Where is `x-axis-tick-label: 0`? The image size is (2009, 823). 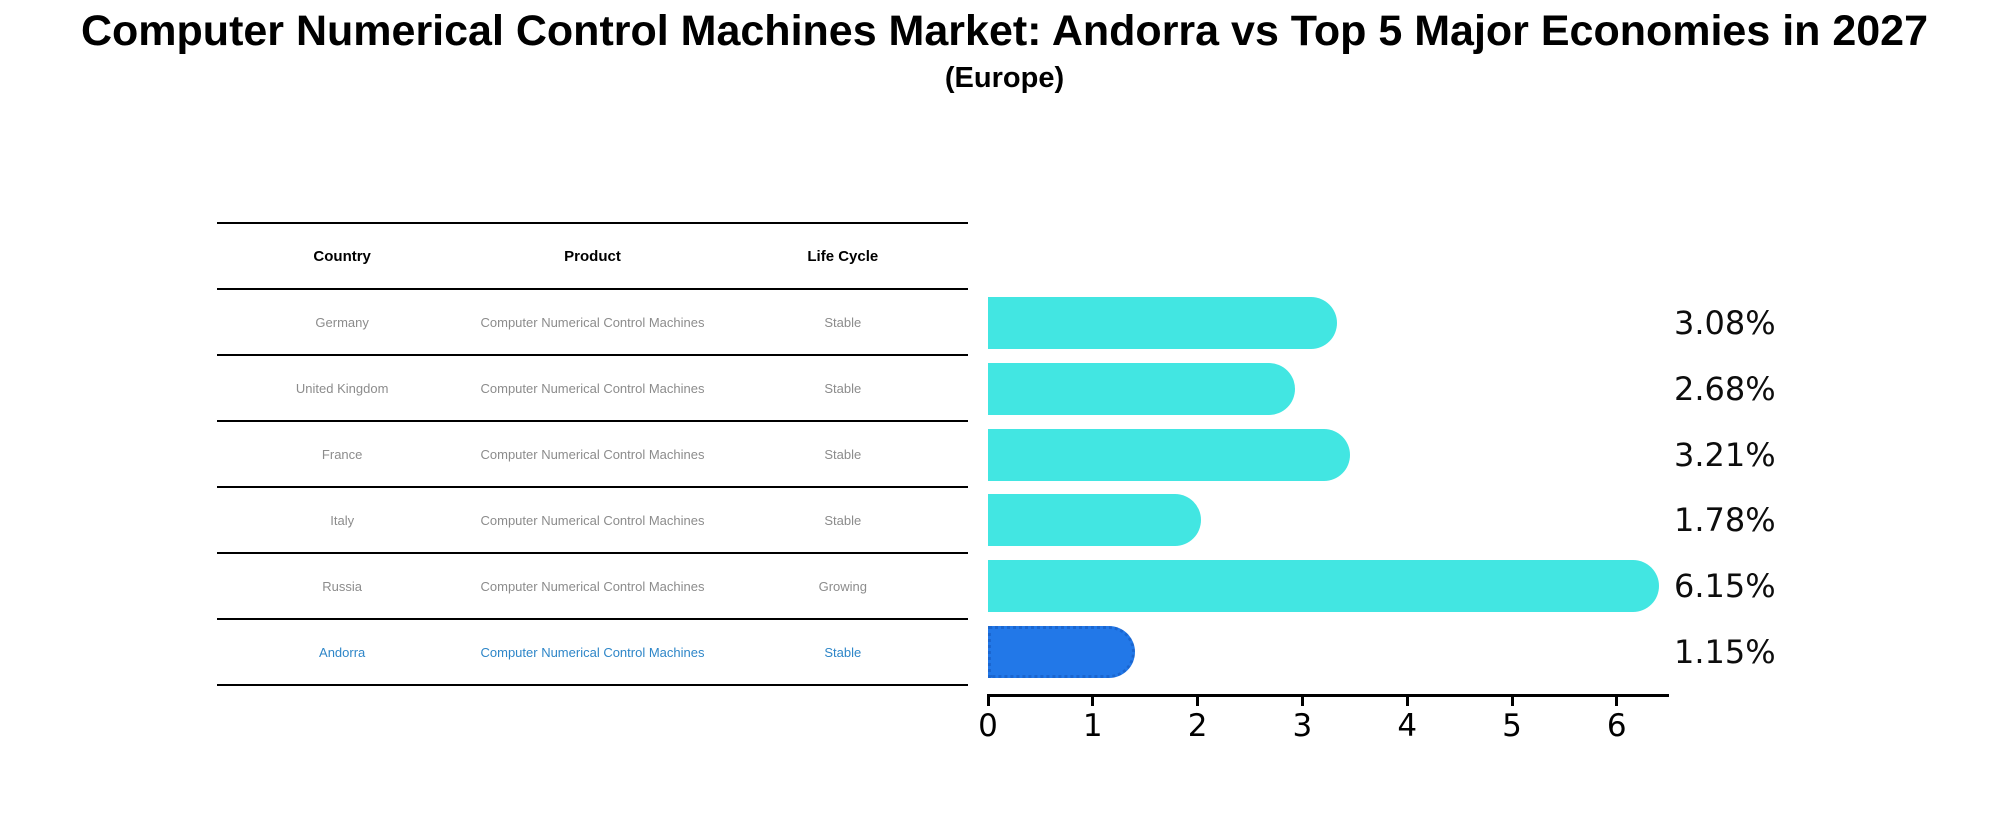 x-axis-tick-label: 0 is located at coordinates (988, 726).